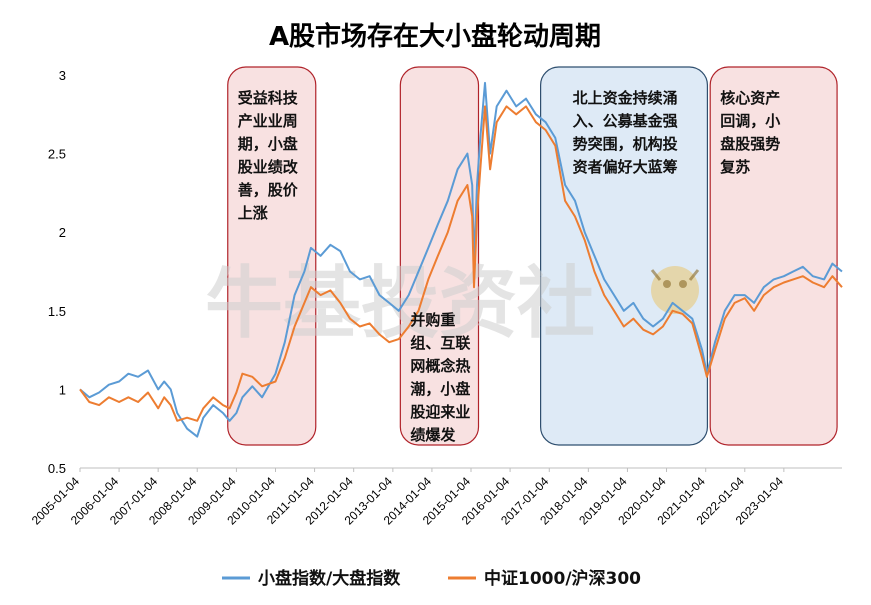 This screenshot has height=605, width=871. What do you see at coordinates (440, 343) in the screenshot?
I see `annotation-1-line-1: 组、互联` at bounding box center [440, 343].